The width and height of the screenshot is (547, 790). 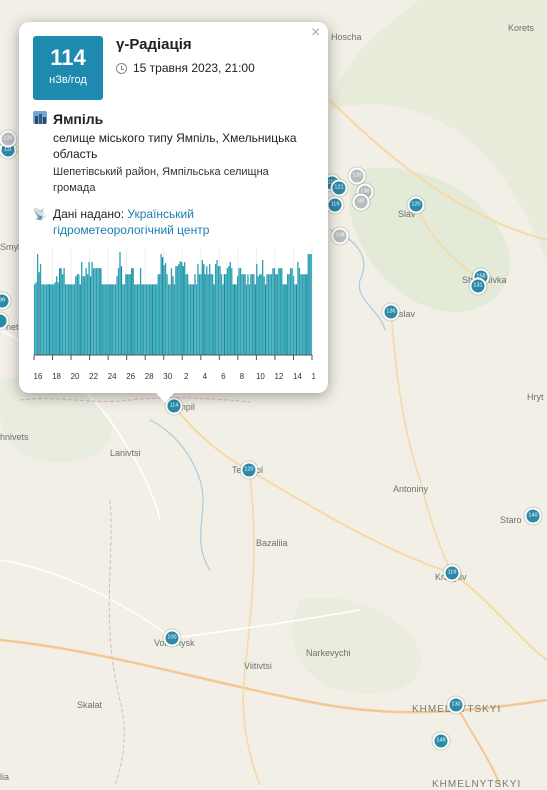 I want to click on station-marker: 114, so click(x=174, y=406).